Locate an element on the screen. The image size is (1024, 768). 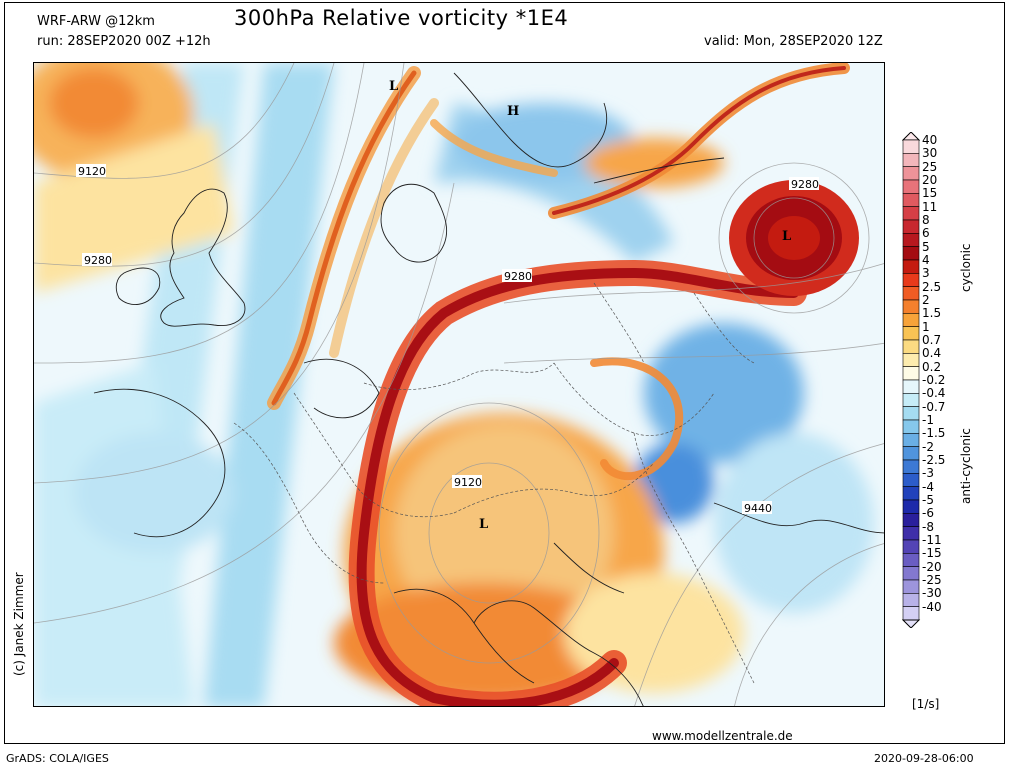
colorbar-tick-label: -0.4 is located at coordinates (934, 393).